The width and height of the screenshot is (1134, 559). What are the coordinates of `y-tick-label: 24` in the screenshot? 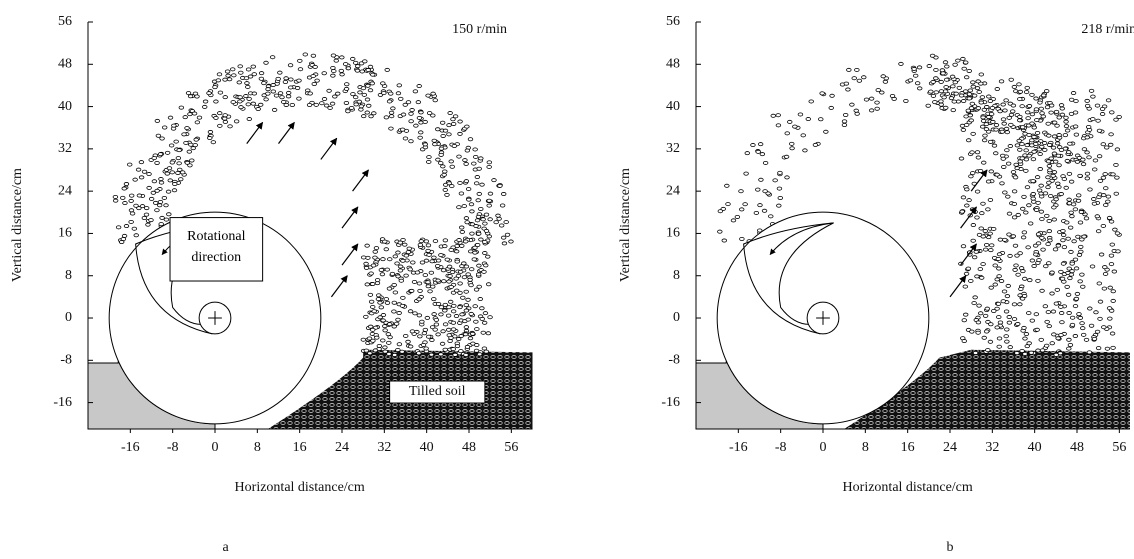 It's located at (65, 190).